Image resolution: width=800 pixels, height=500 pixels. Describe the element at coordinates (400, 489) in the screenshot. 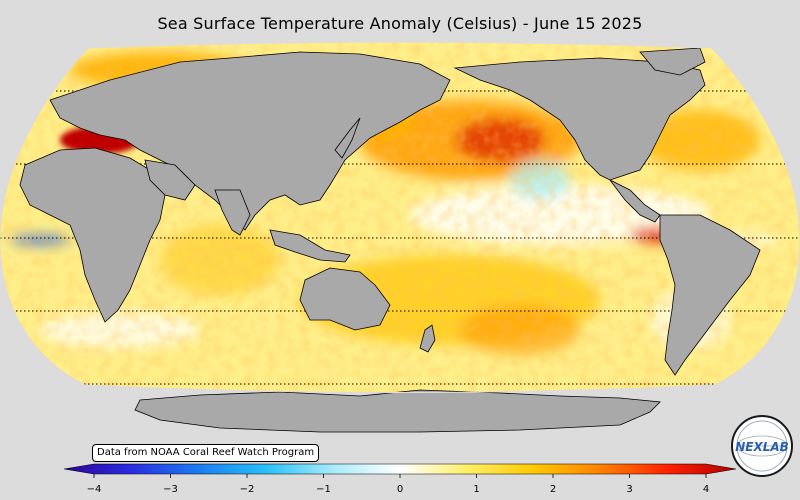

I see `colorbar-tick-label: 0` at that location.